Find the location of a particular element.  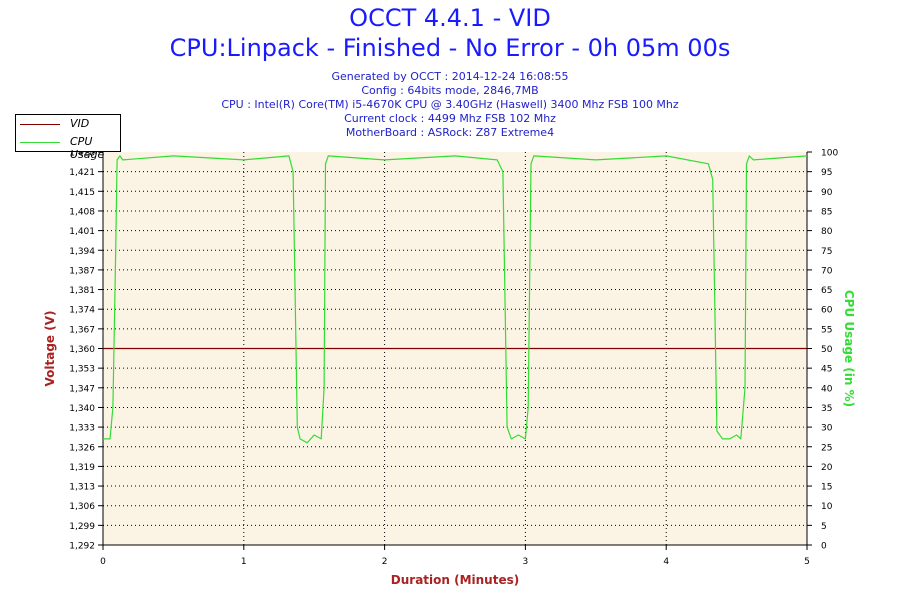

y-tick-label-left: 1,415 is located at coordinates (82, 193).